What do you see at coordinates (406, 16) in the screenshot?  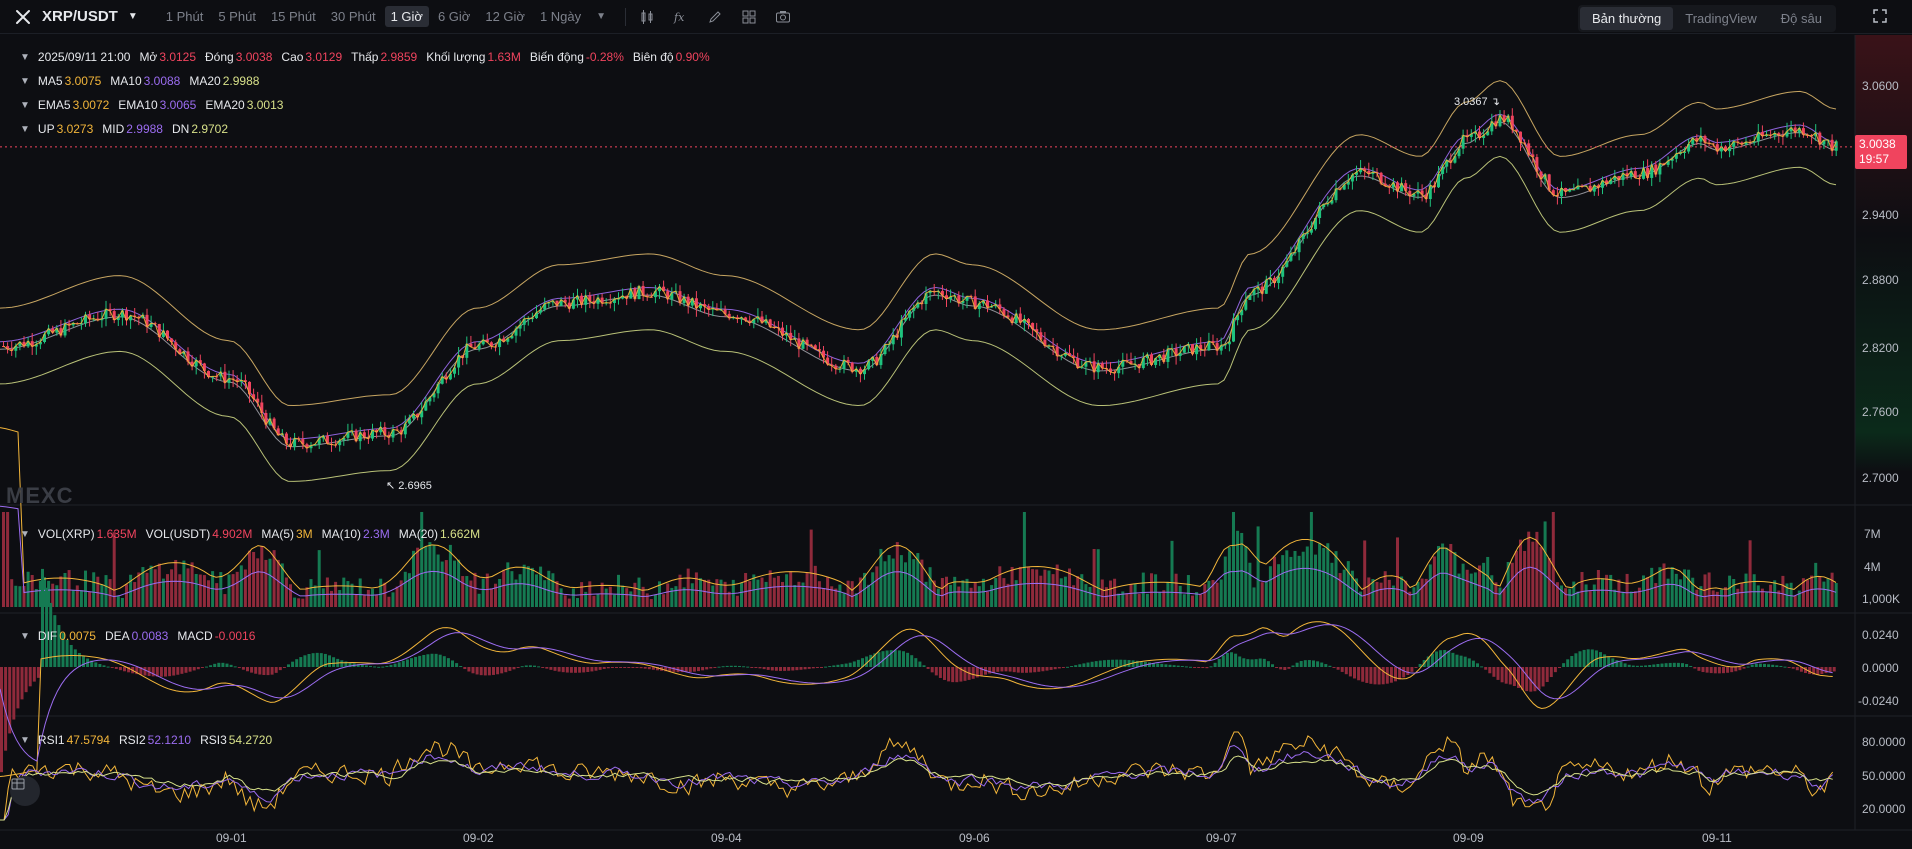 I see `timeframe-1h: 1 Giờ` at bounding box center [406, 16].